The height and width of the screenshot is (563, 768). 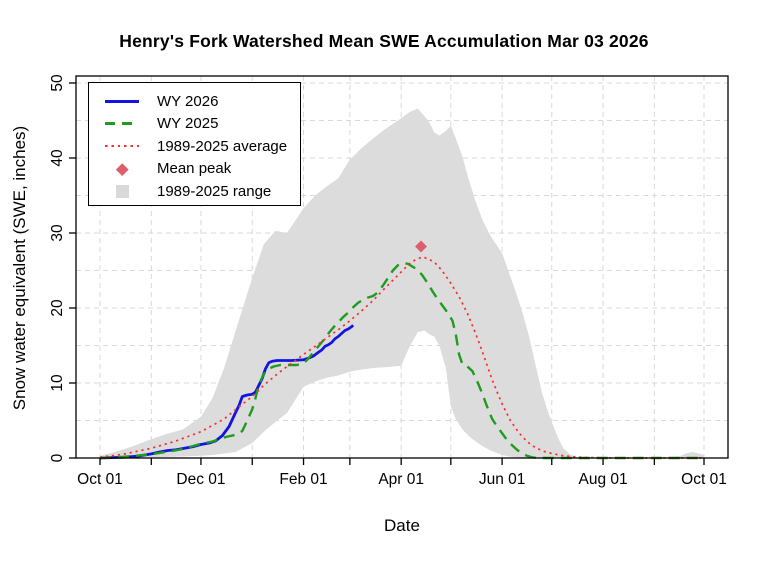 I want to click on legend-label: Mean peak, so click(x=194, y=169).